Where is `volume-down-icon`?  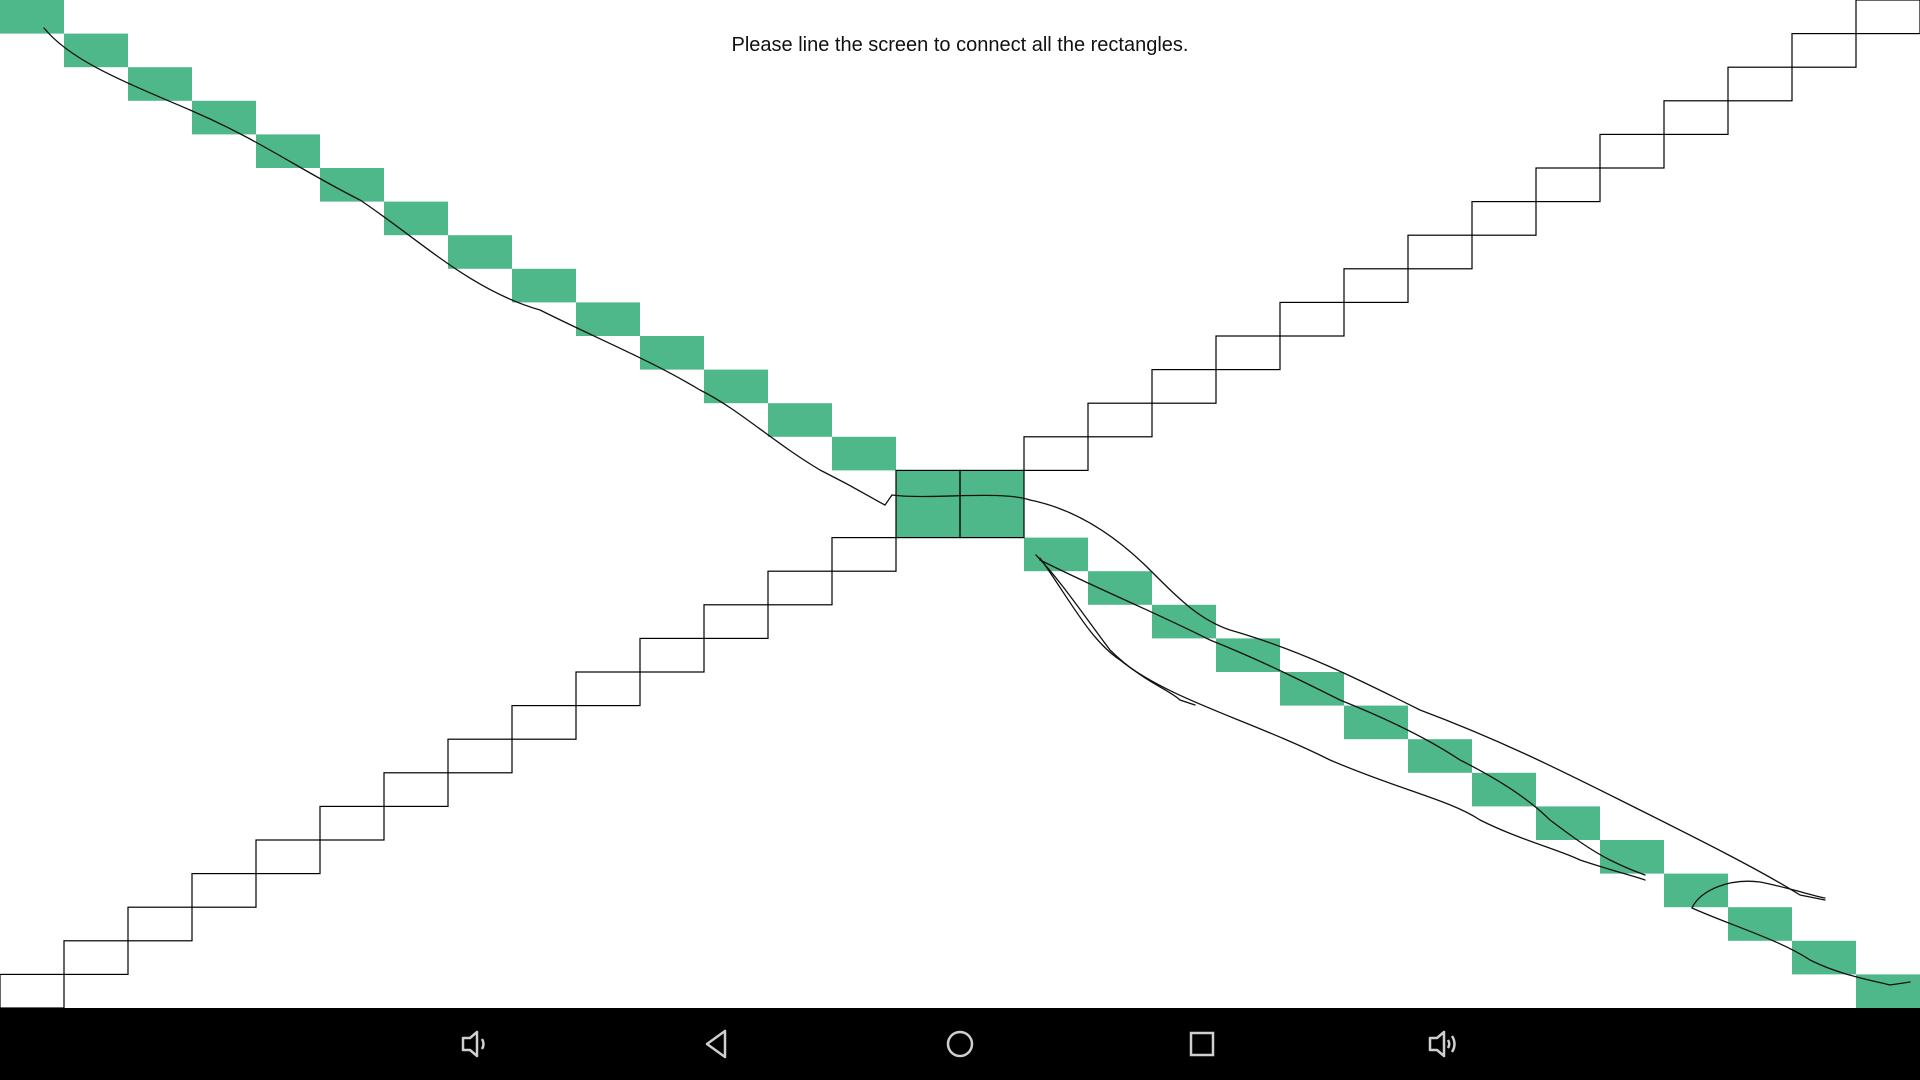
volume-down-icon is located at coordinates (473, 1044).